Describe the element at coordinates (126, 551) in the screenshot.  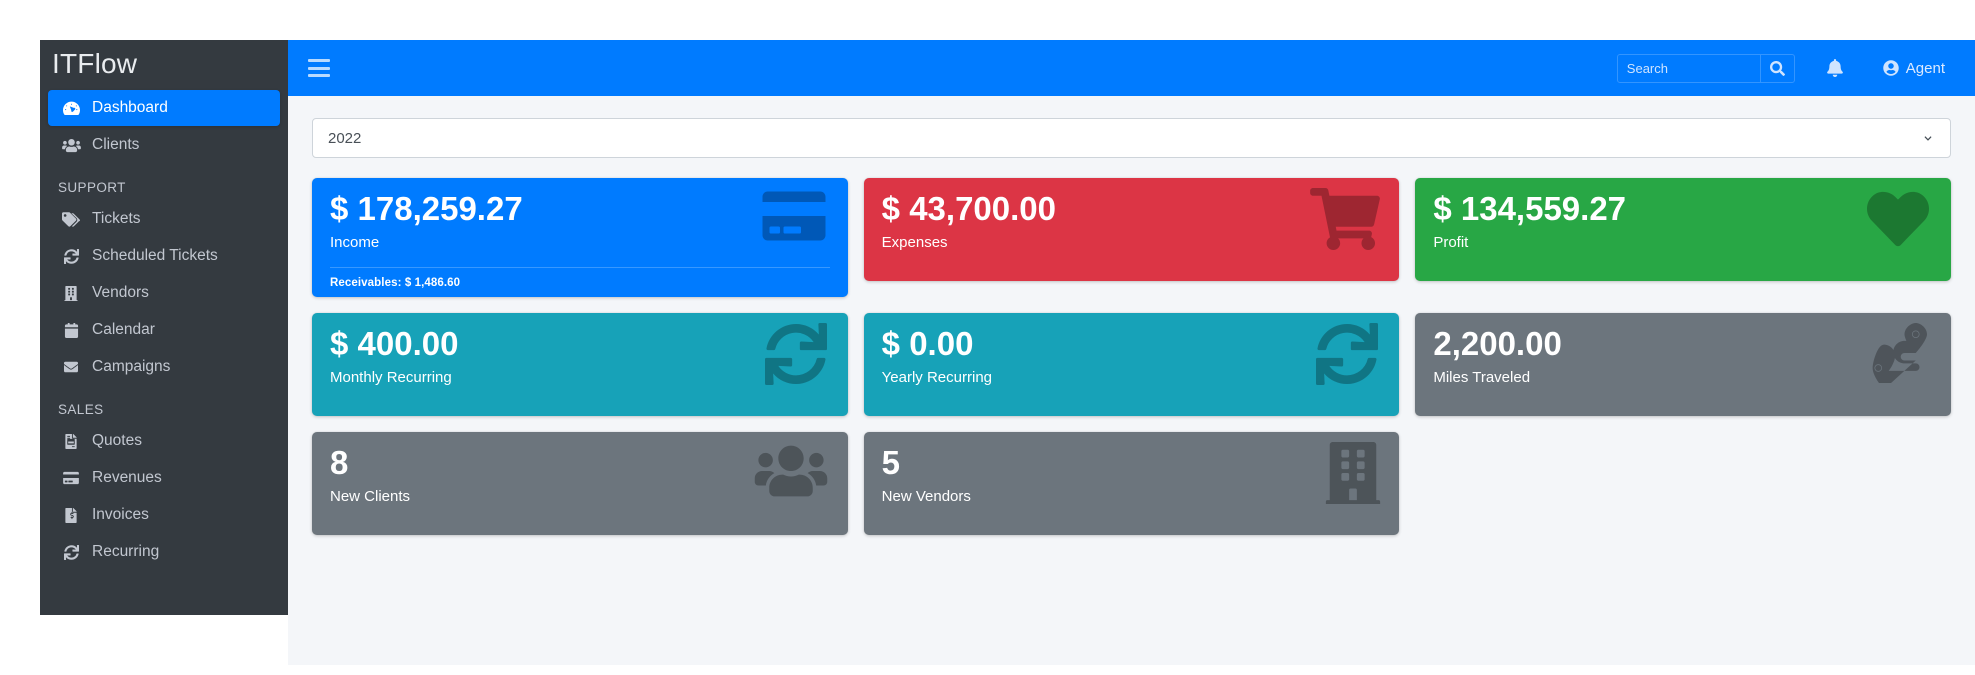
I see `sidebar-item-label: Recurring` at that location.